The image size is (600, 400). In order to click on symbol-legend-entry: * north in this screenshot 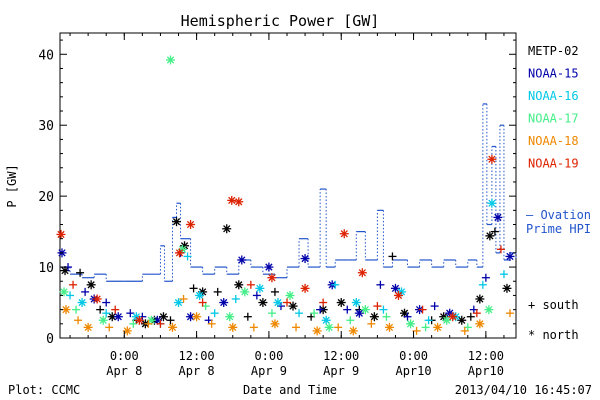, I will do `click(553, 335)`.